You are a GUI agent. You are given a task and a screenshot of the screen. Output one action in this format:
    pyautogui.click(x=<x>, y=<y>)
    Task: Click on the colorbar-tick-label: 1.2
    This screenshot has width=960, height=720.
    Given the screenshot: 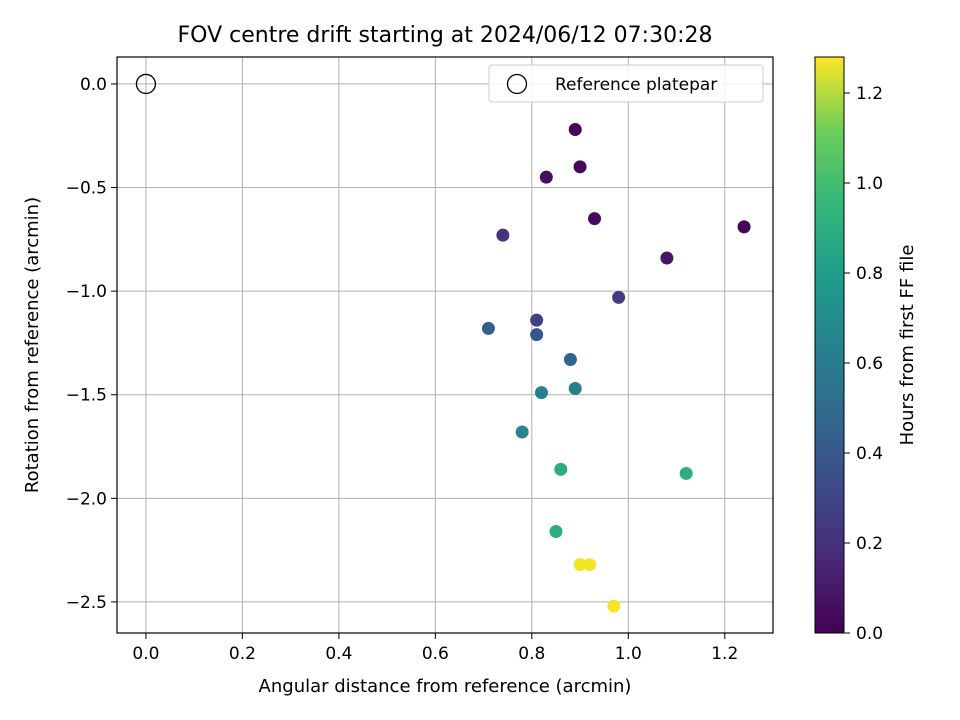 What is the action you would take?
    pyautogui.click(x=869, y=94)
    